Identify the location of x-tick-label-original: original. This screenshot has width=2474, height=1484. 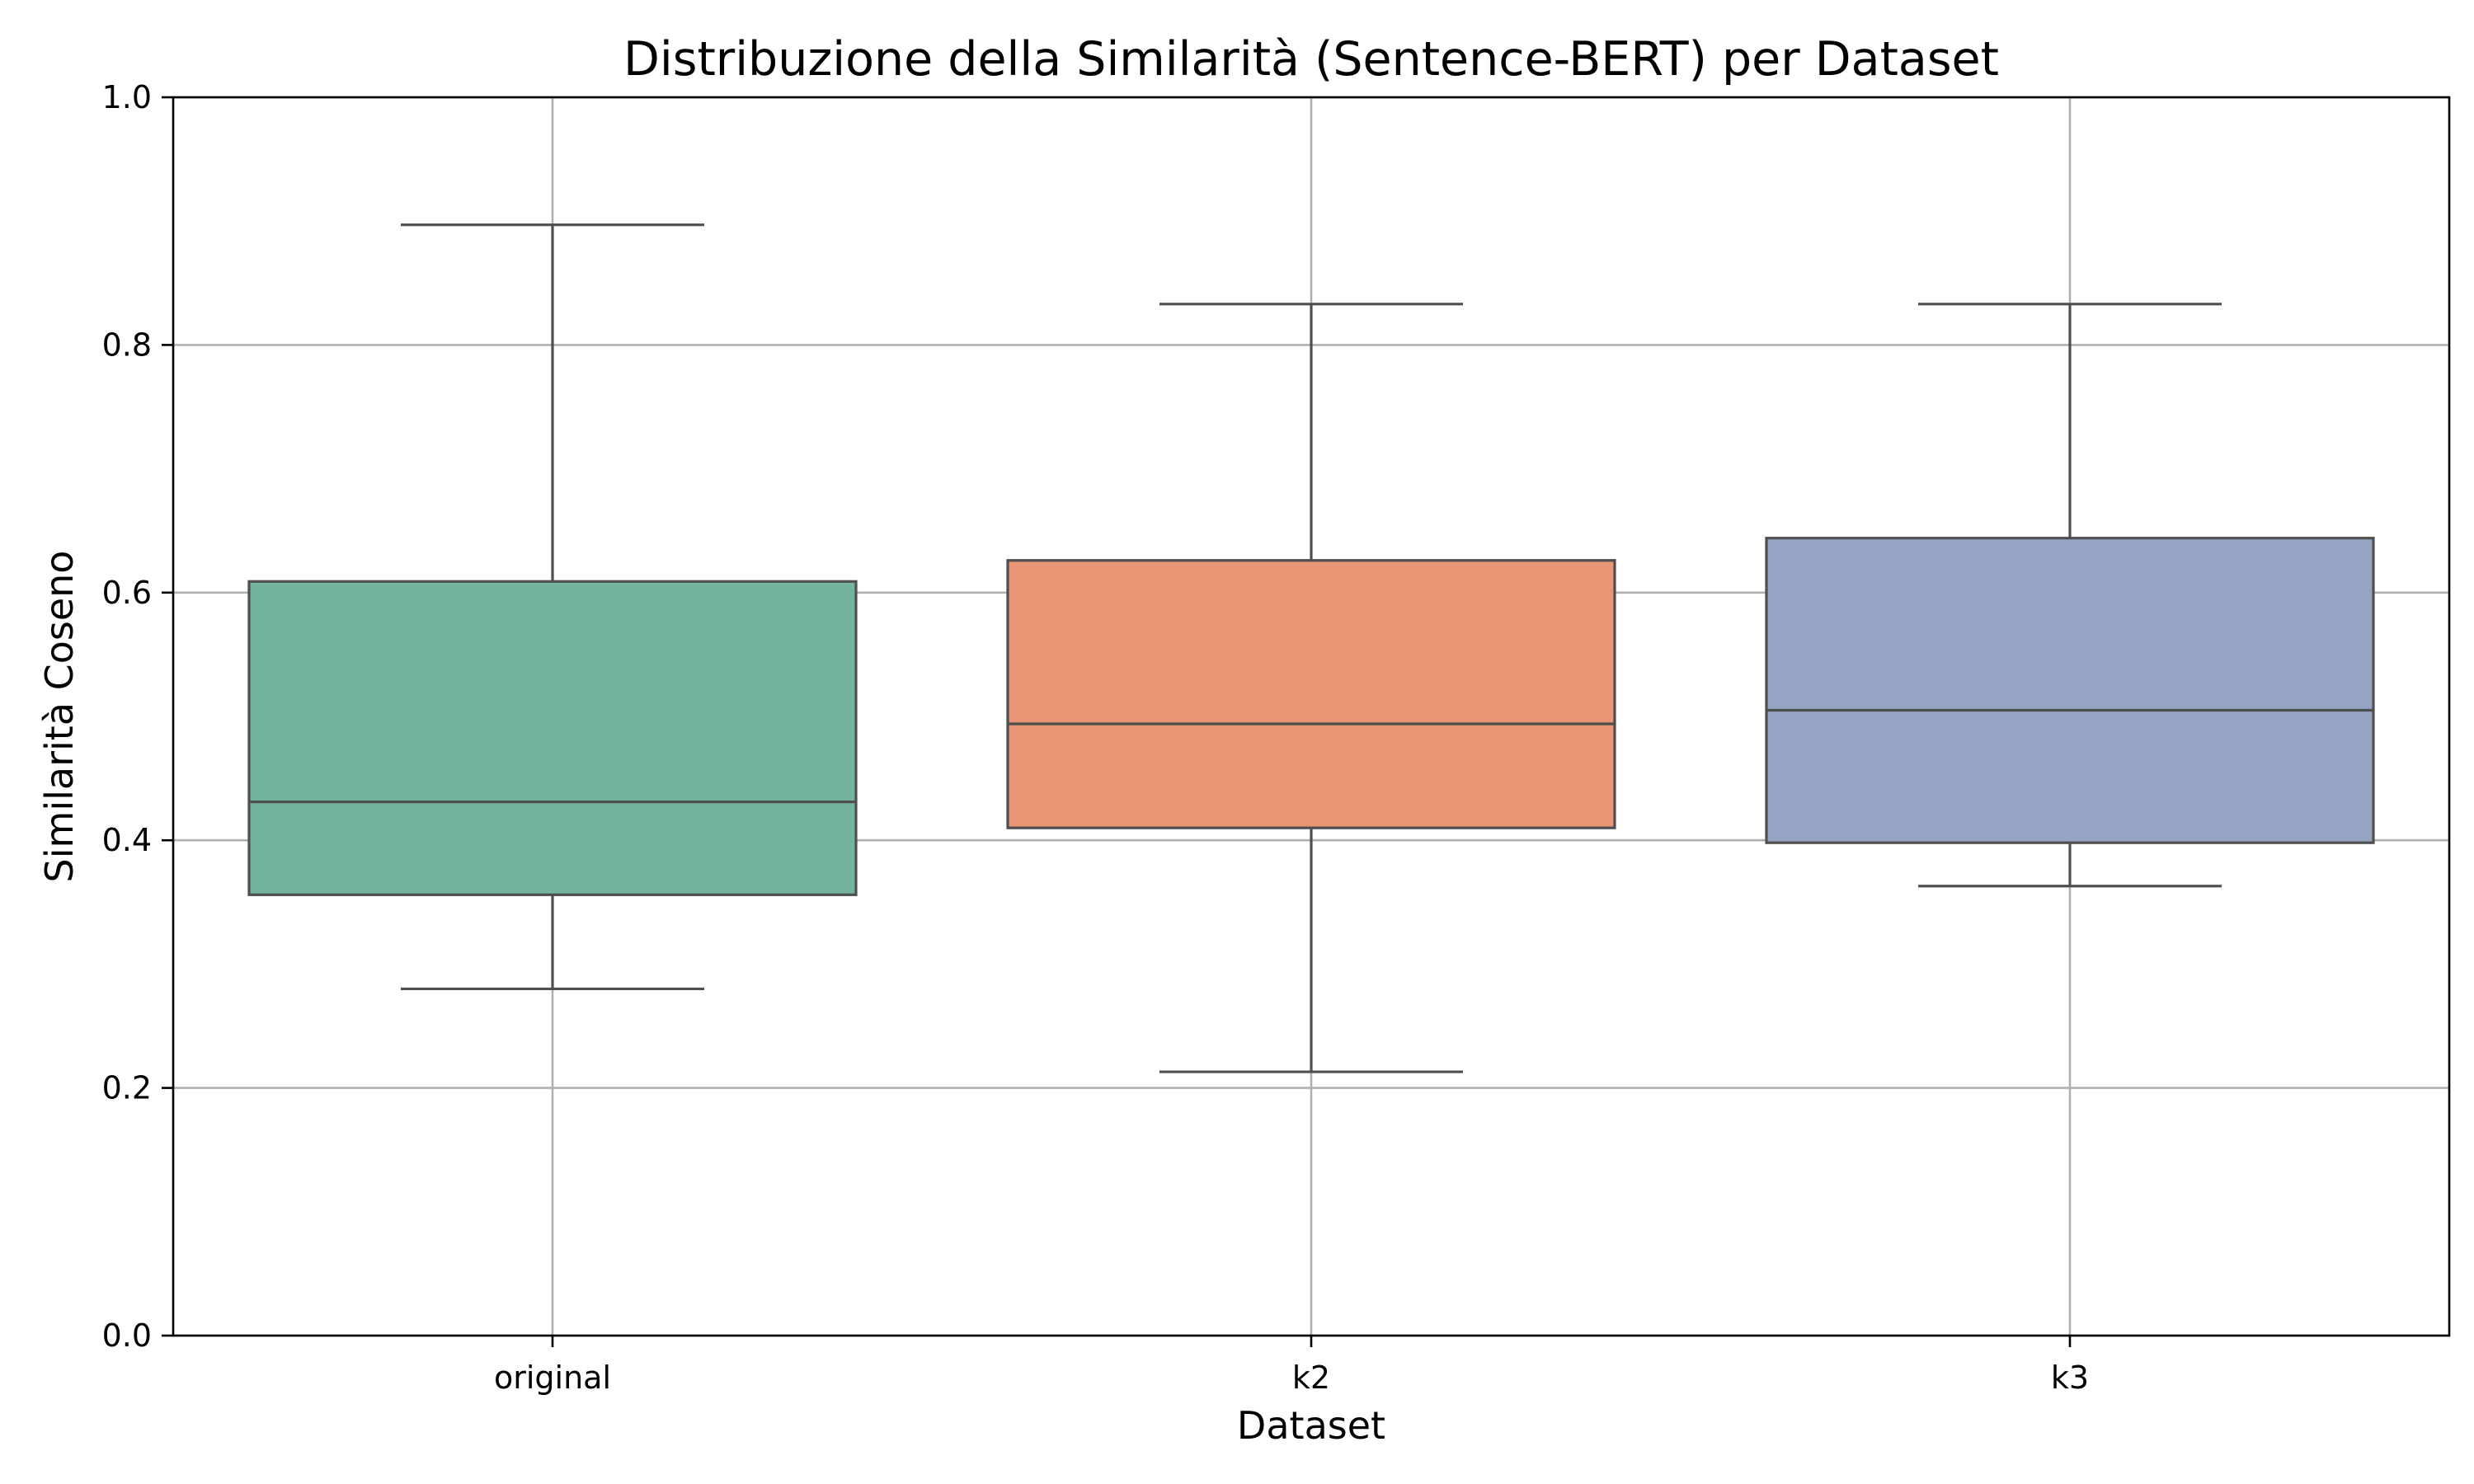
(552, 1378).